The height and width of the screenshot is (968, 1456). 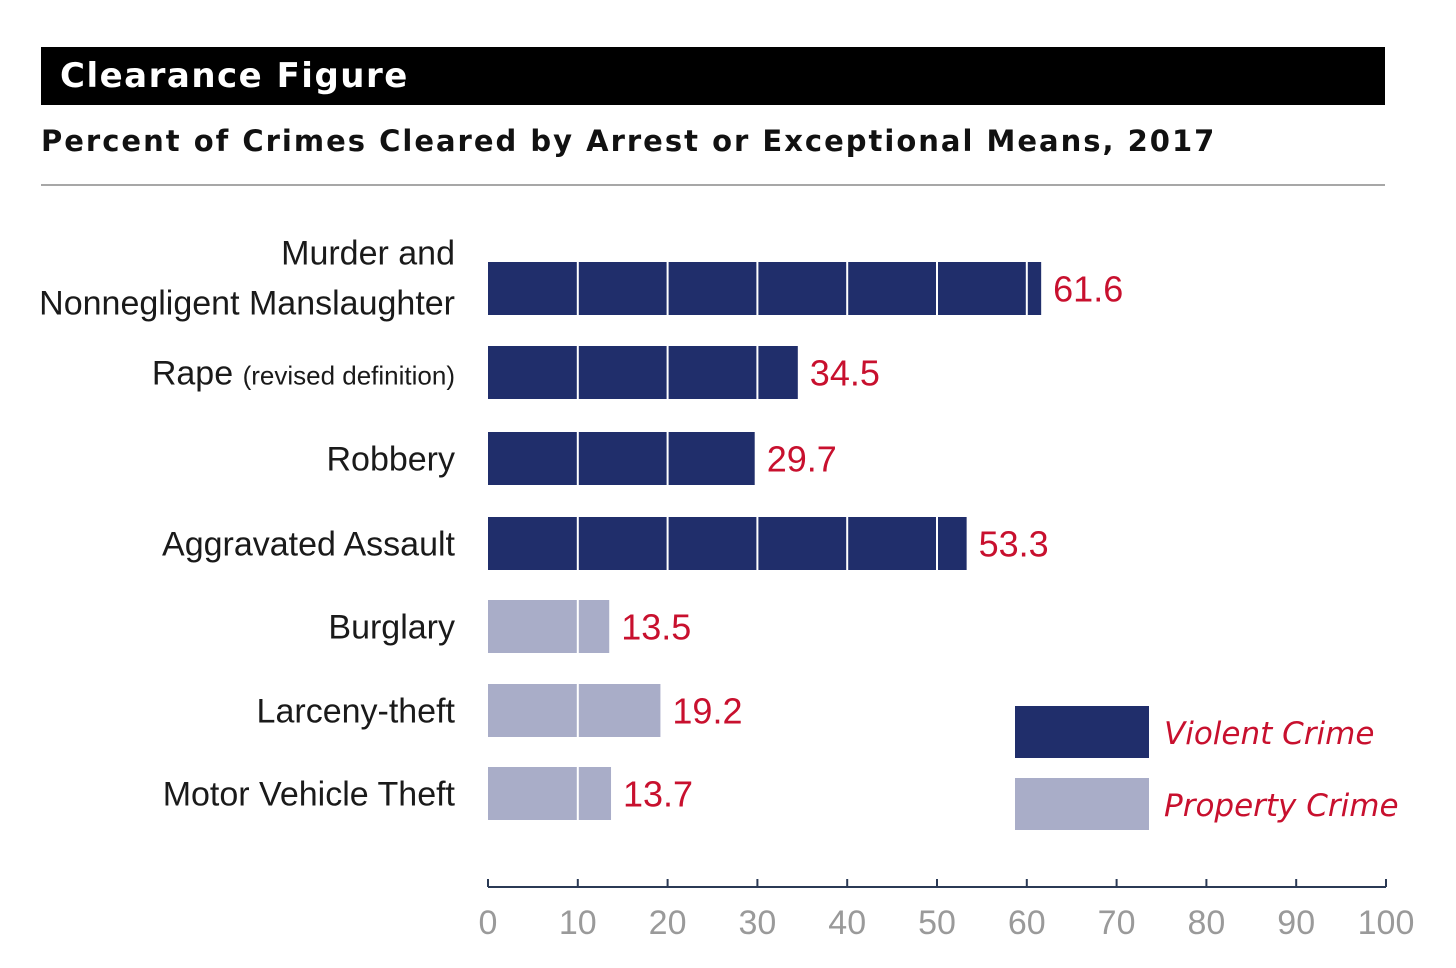 I want to click on title-bar: Clearance Figure, so click(x=713, y=76).